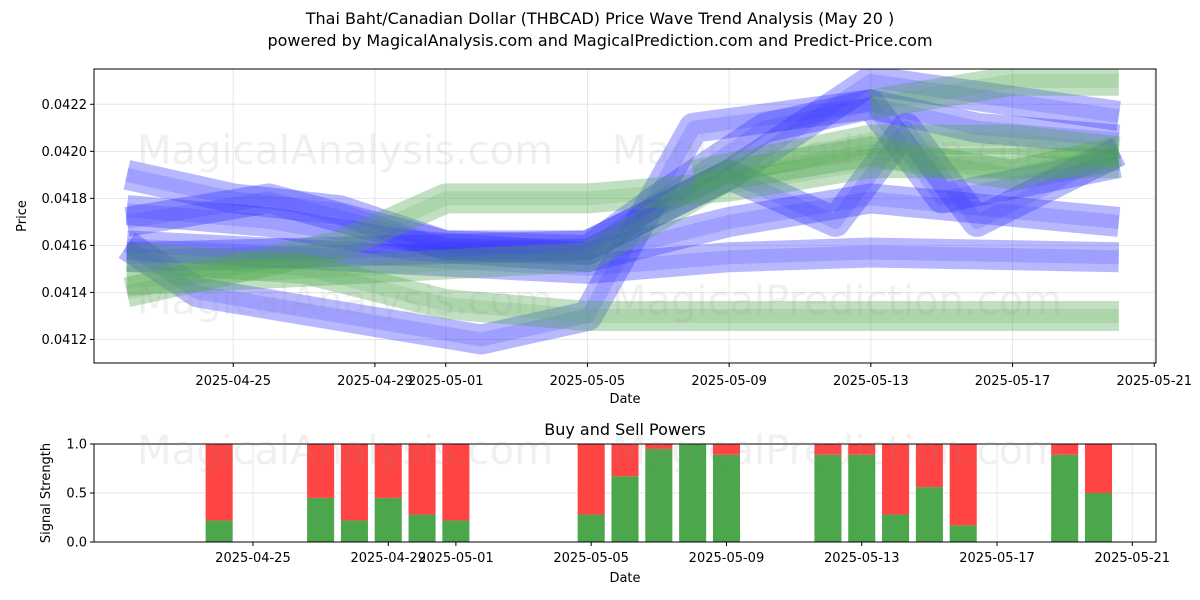 The height and width of the screenshot is (600, 1200). I want to click on price-y-tick-label: 0.0414, so click(65, 293).